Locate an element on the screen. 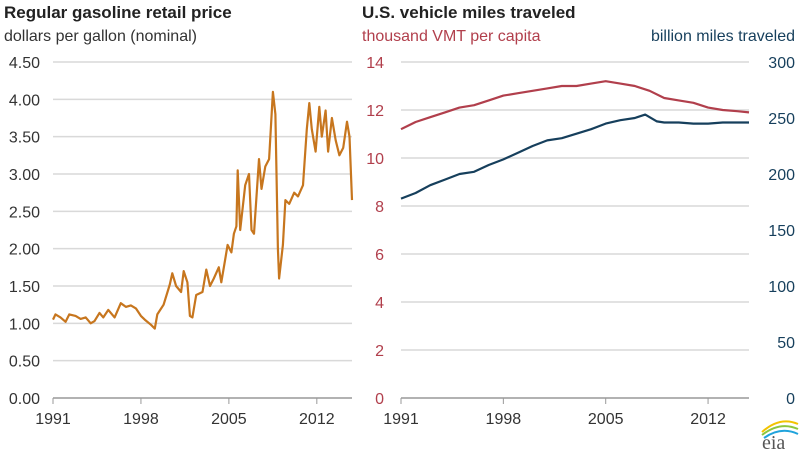 This screenshot has width=800, height=450. vmt-y-tick-label: 10 is located at coordinates (375, 159).